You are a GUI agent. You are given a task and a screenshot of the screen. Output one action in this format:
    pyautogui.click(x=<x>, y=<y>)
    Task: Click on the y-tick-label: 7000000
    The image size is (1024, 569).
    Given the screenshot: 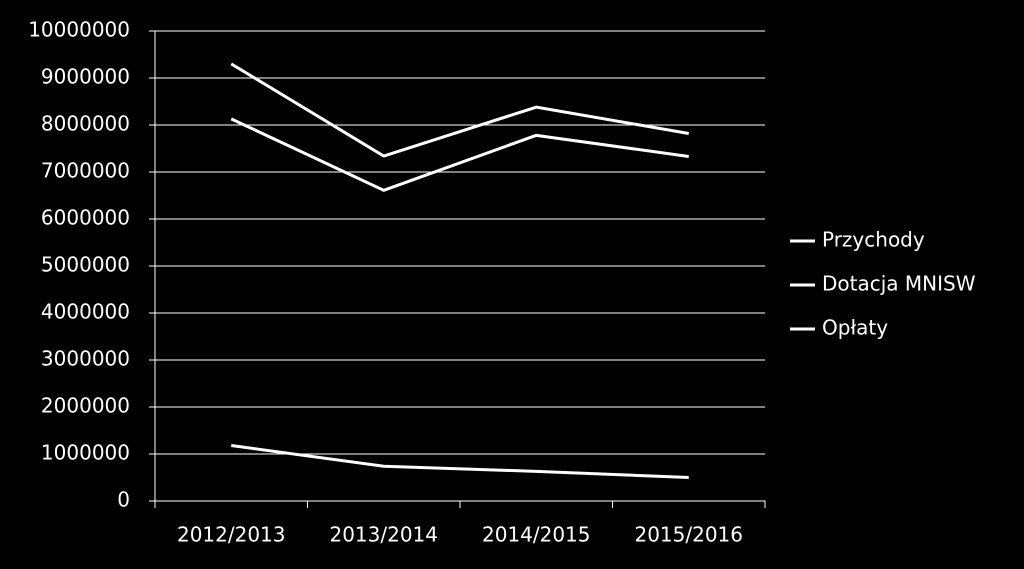 What is the action you would take?
    pyautogui.click(x=85, y=171)
    